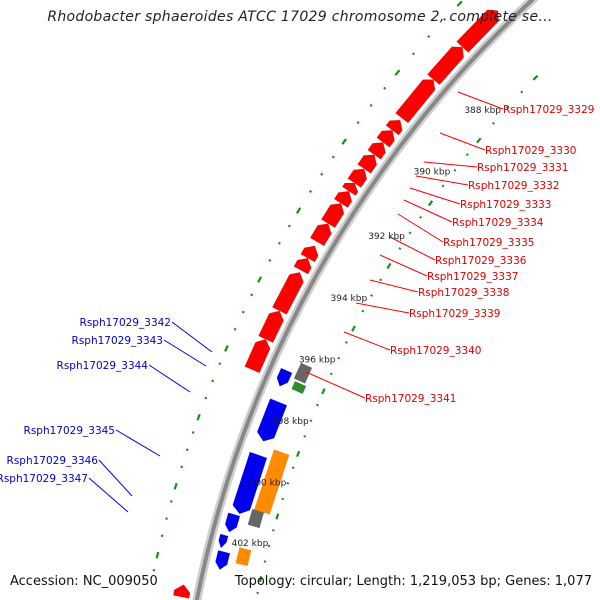  I want to click on gene-label-left: Rsph17029_3343, so click(117, 341).